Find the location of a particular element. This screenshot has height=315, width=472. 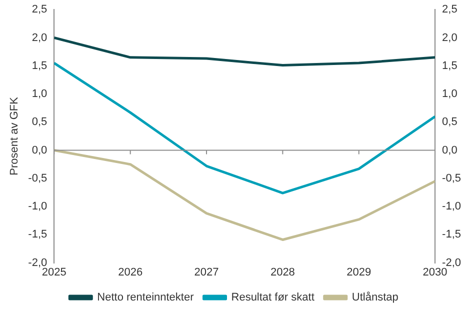

y2-tick-label: -2,0 is located at coordinates (452, 262).